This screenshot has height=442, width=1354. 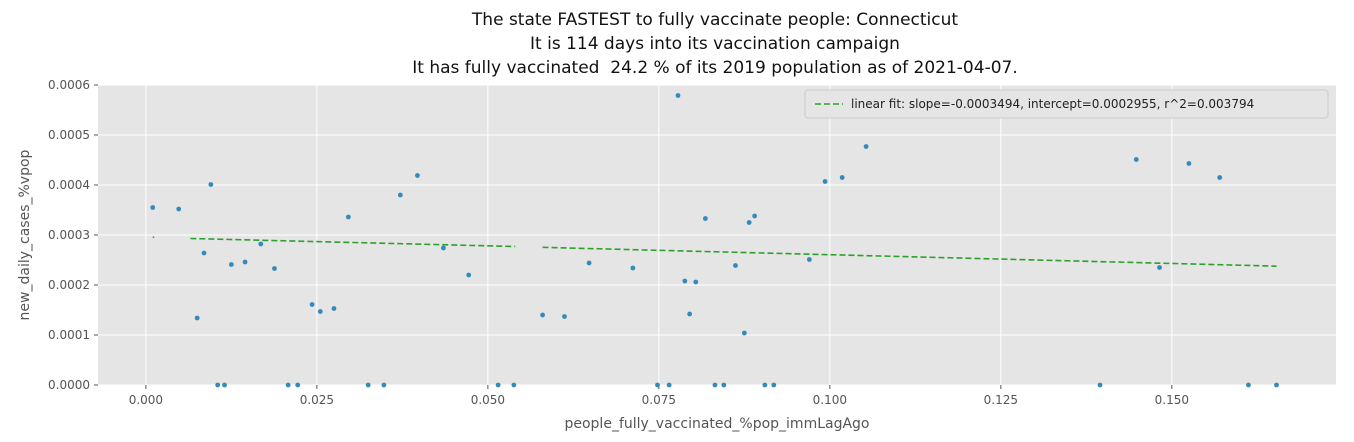 I want to click on y-axis-label: new_daily_cases_%vpop, so click(x=25, y=234).